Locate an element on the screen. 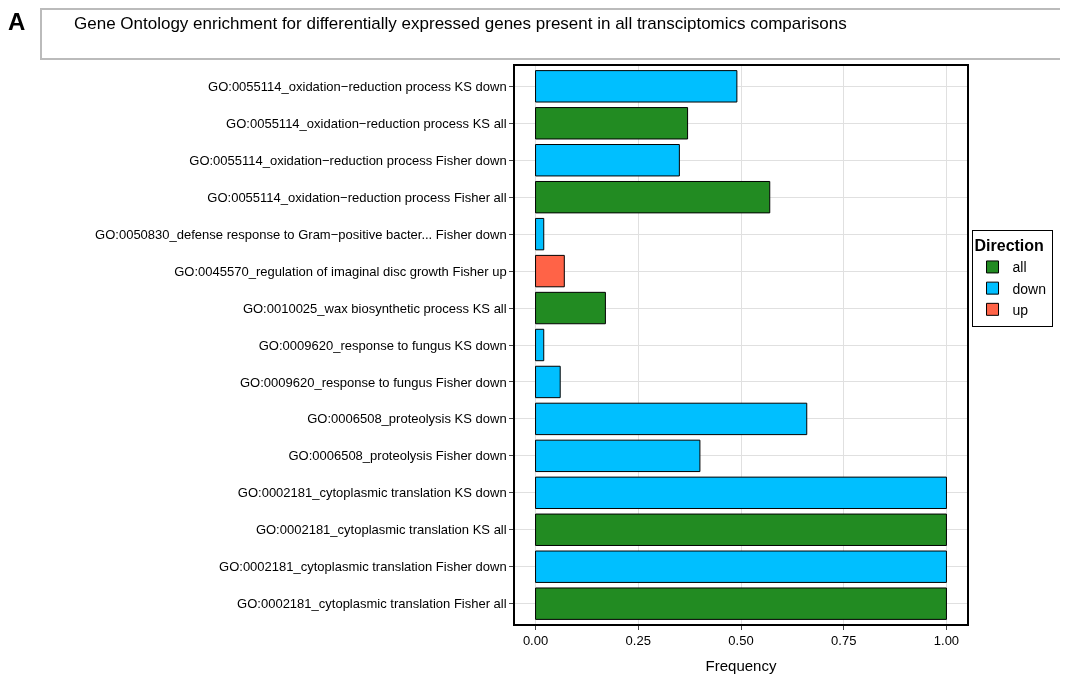  legend-label: all is located at coordinates (1019, 267).